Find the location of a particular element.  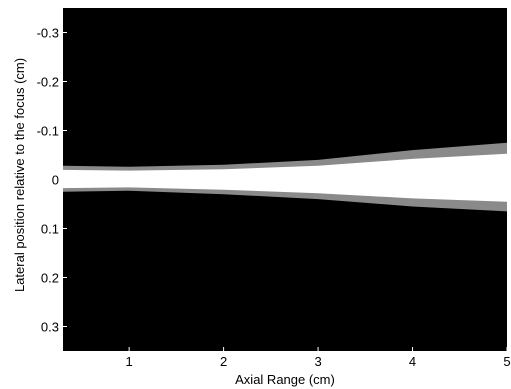

x-tick-label: 5 is located at coordinates (506, 361).